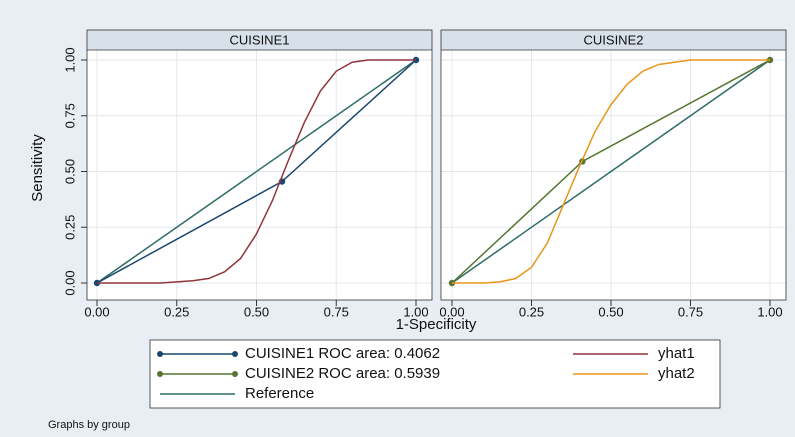  Describe the element at coordinates (436, 324) in the screenshot. I see `x-axis-label: 1-Specificity` at that location.